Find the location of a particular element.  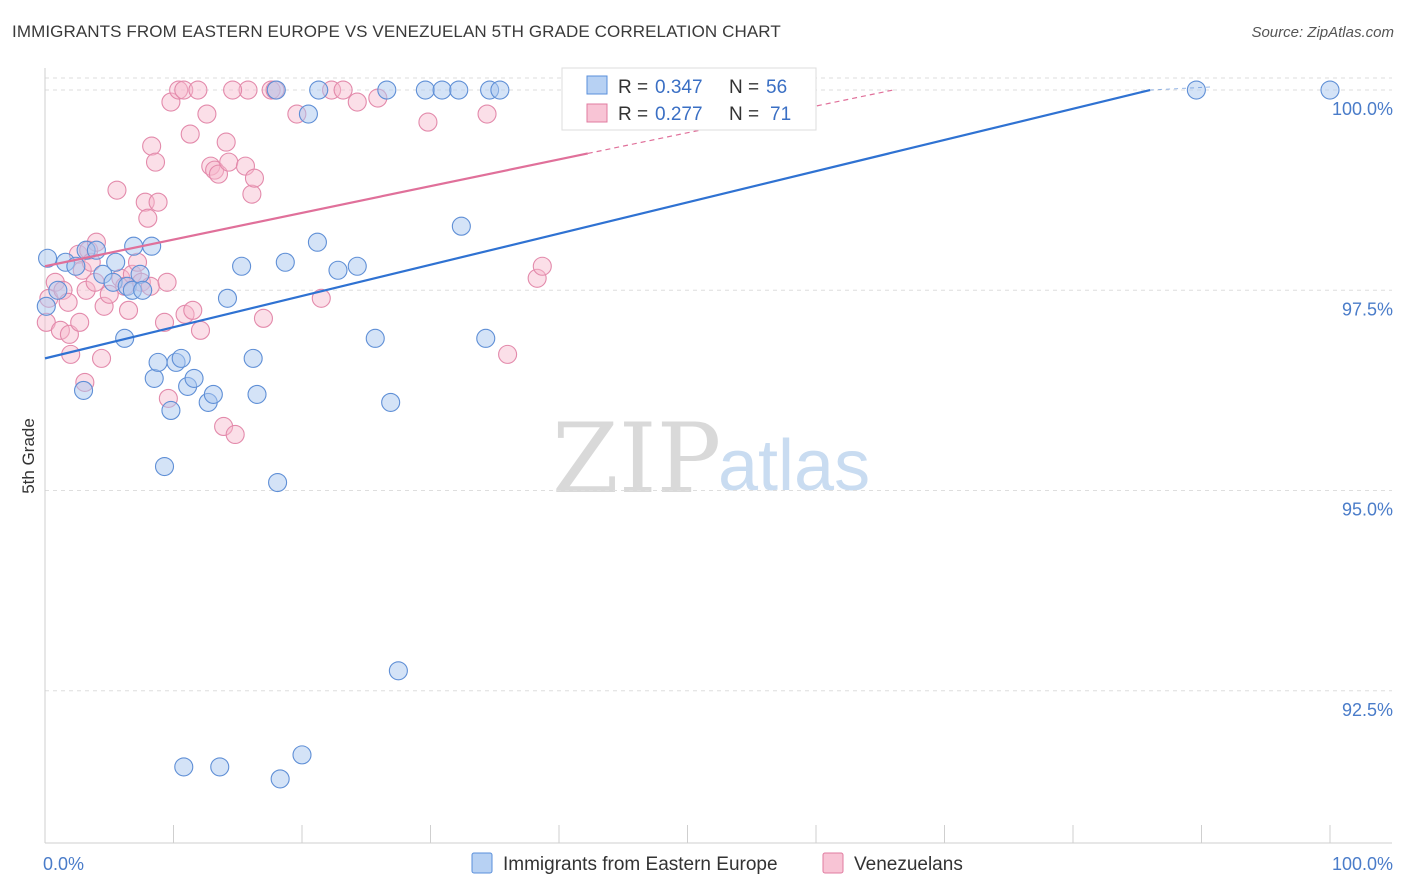

legend-r-value-2: 0.277 is located at coordinates (679, 114).